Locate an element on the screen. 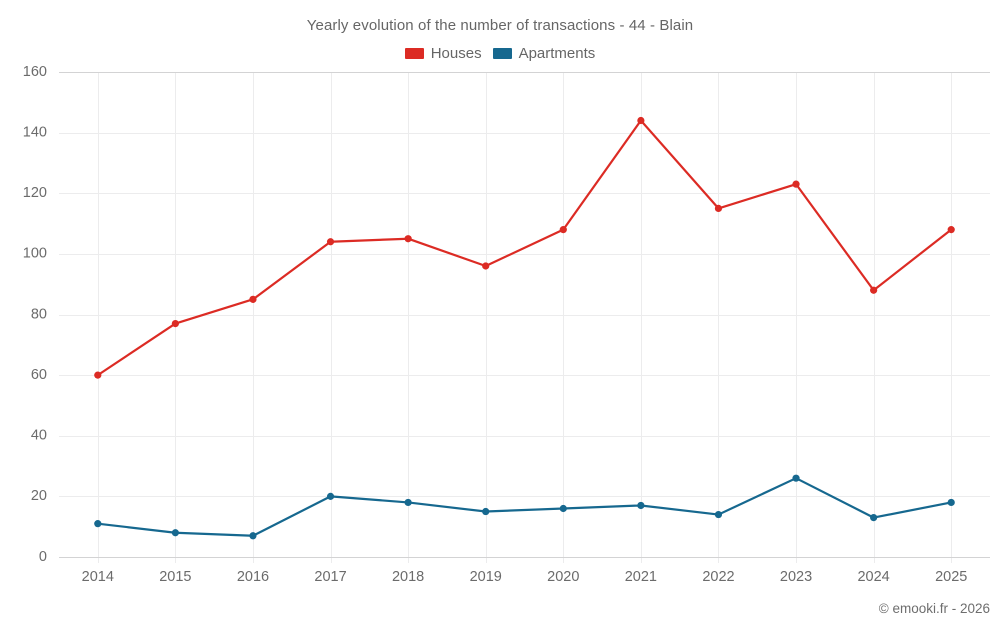  y-axis-tick-label: 120 is located at coordinates (35, 193).